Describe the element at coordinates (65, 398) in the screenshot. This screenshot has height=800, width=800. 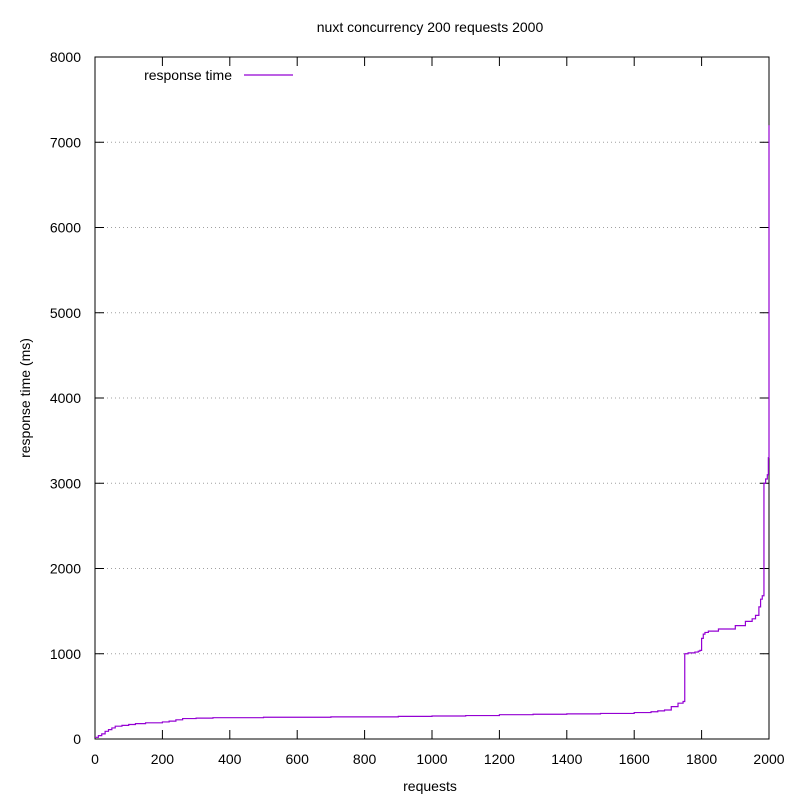
I see `y-tick-label: 4000` at that location.